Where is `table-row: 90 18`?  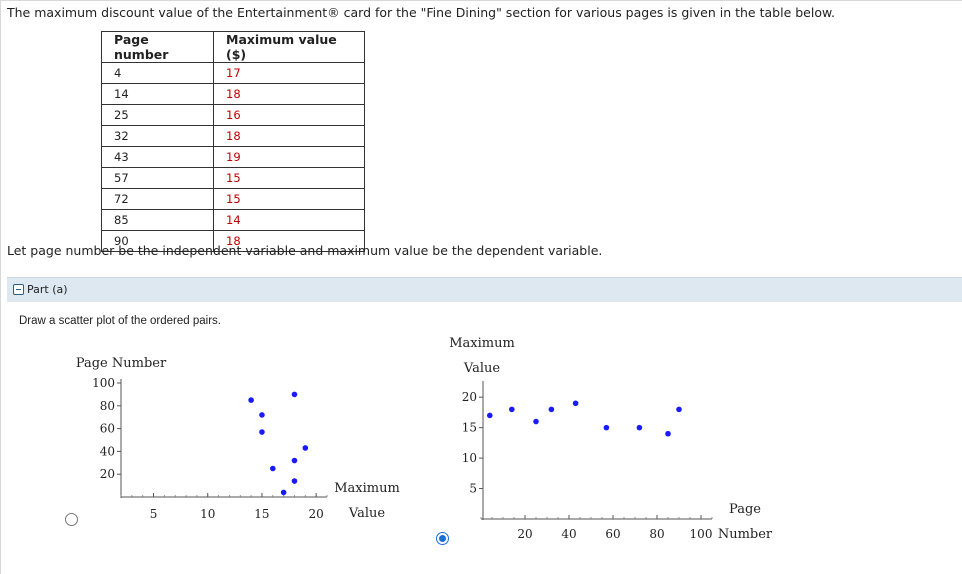 table-row: 90 18 is located at coordinates (233, 241).